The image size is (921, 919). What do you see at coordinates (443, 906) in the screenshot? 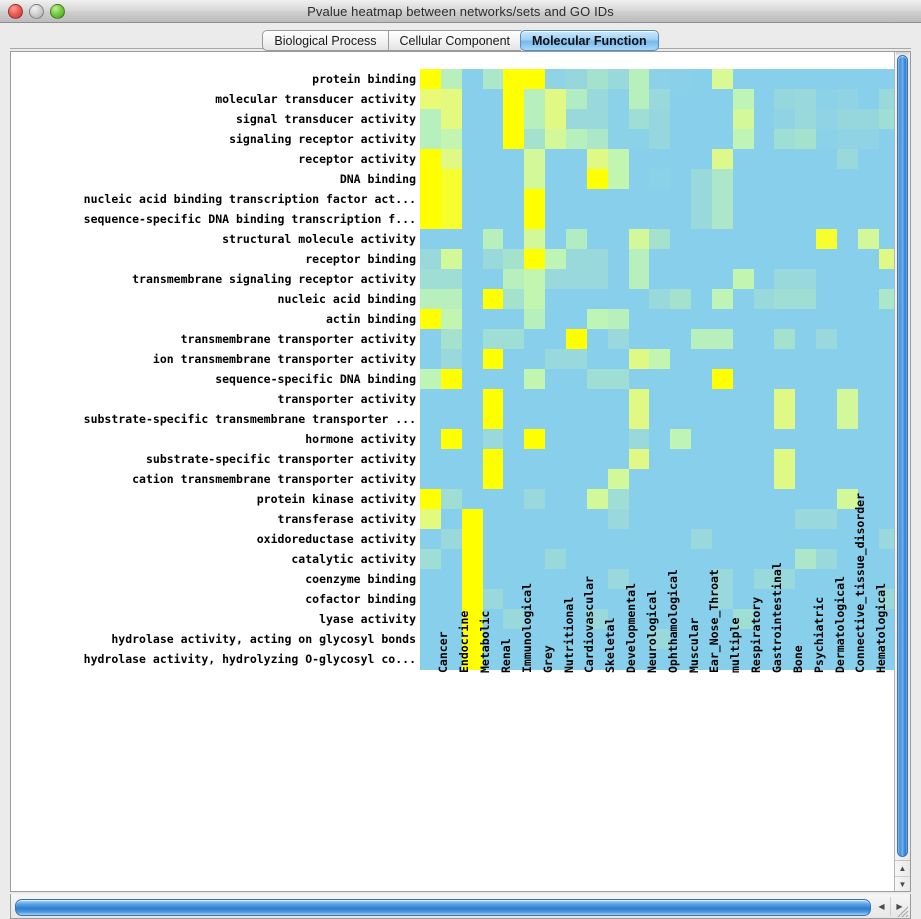
I see `horizontal-scroll-track` at bounding box center [443, 906].